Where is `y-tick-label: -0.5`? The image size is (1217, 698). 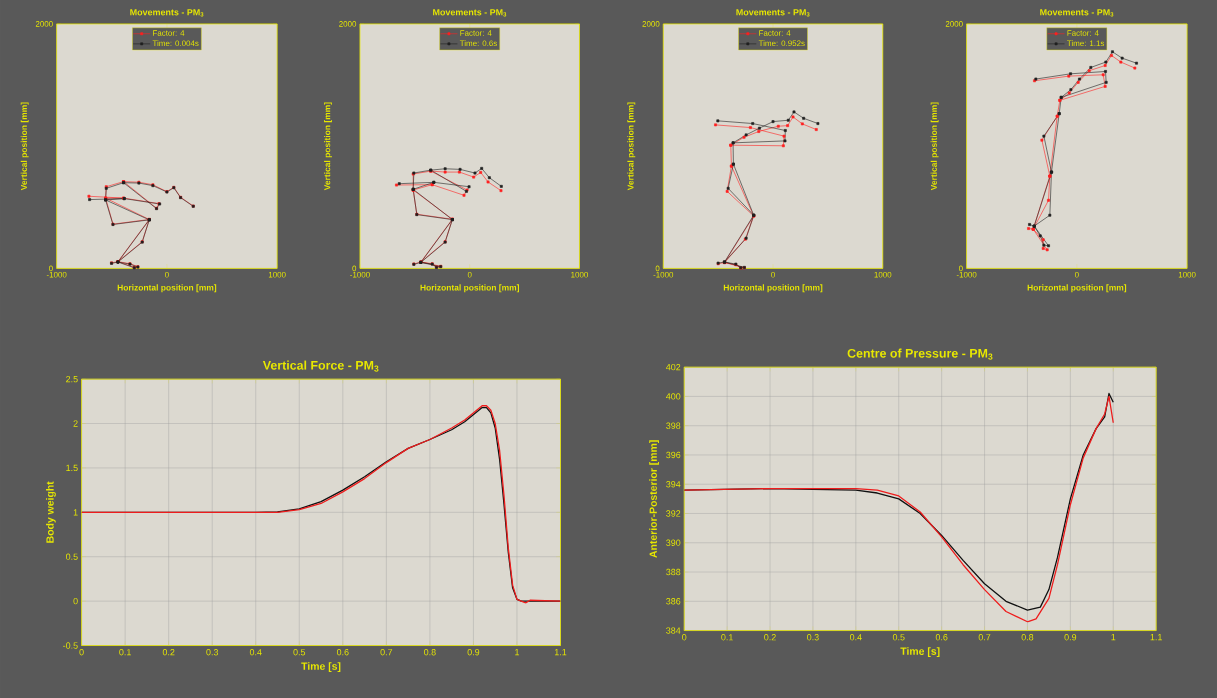 y-tick-label: -0.5 is located at coordinates (70, 645).